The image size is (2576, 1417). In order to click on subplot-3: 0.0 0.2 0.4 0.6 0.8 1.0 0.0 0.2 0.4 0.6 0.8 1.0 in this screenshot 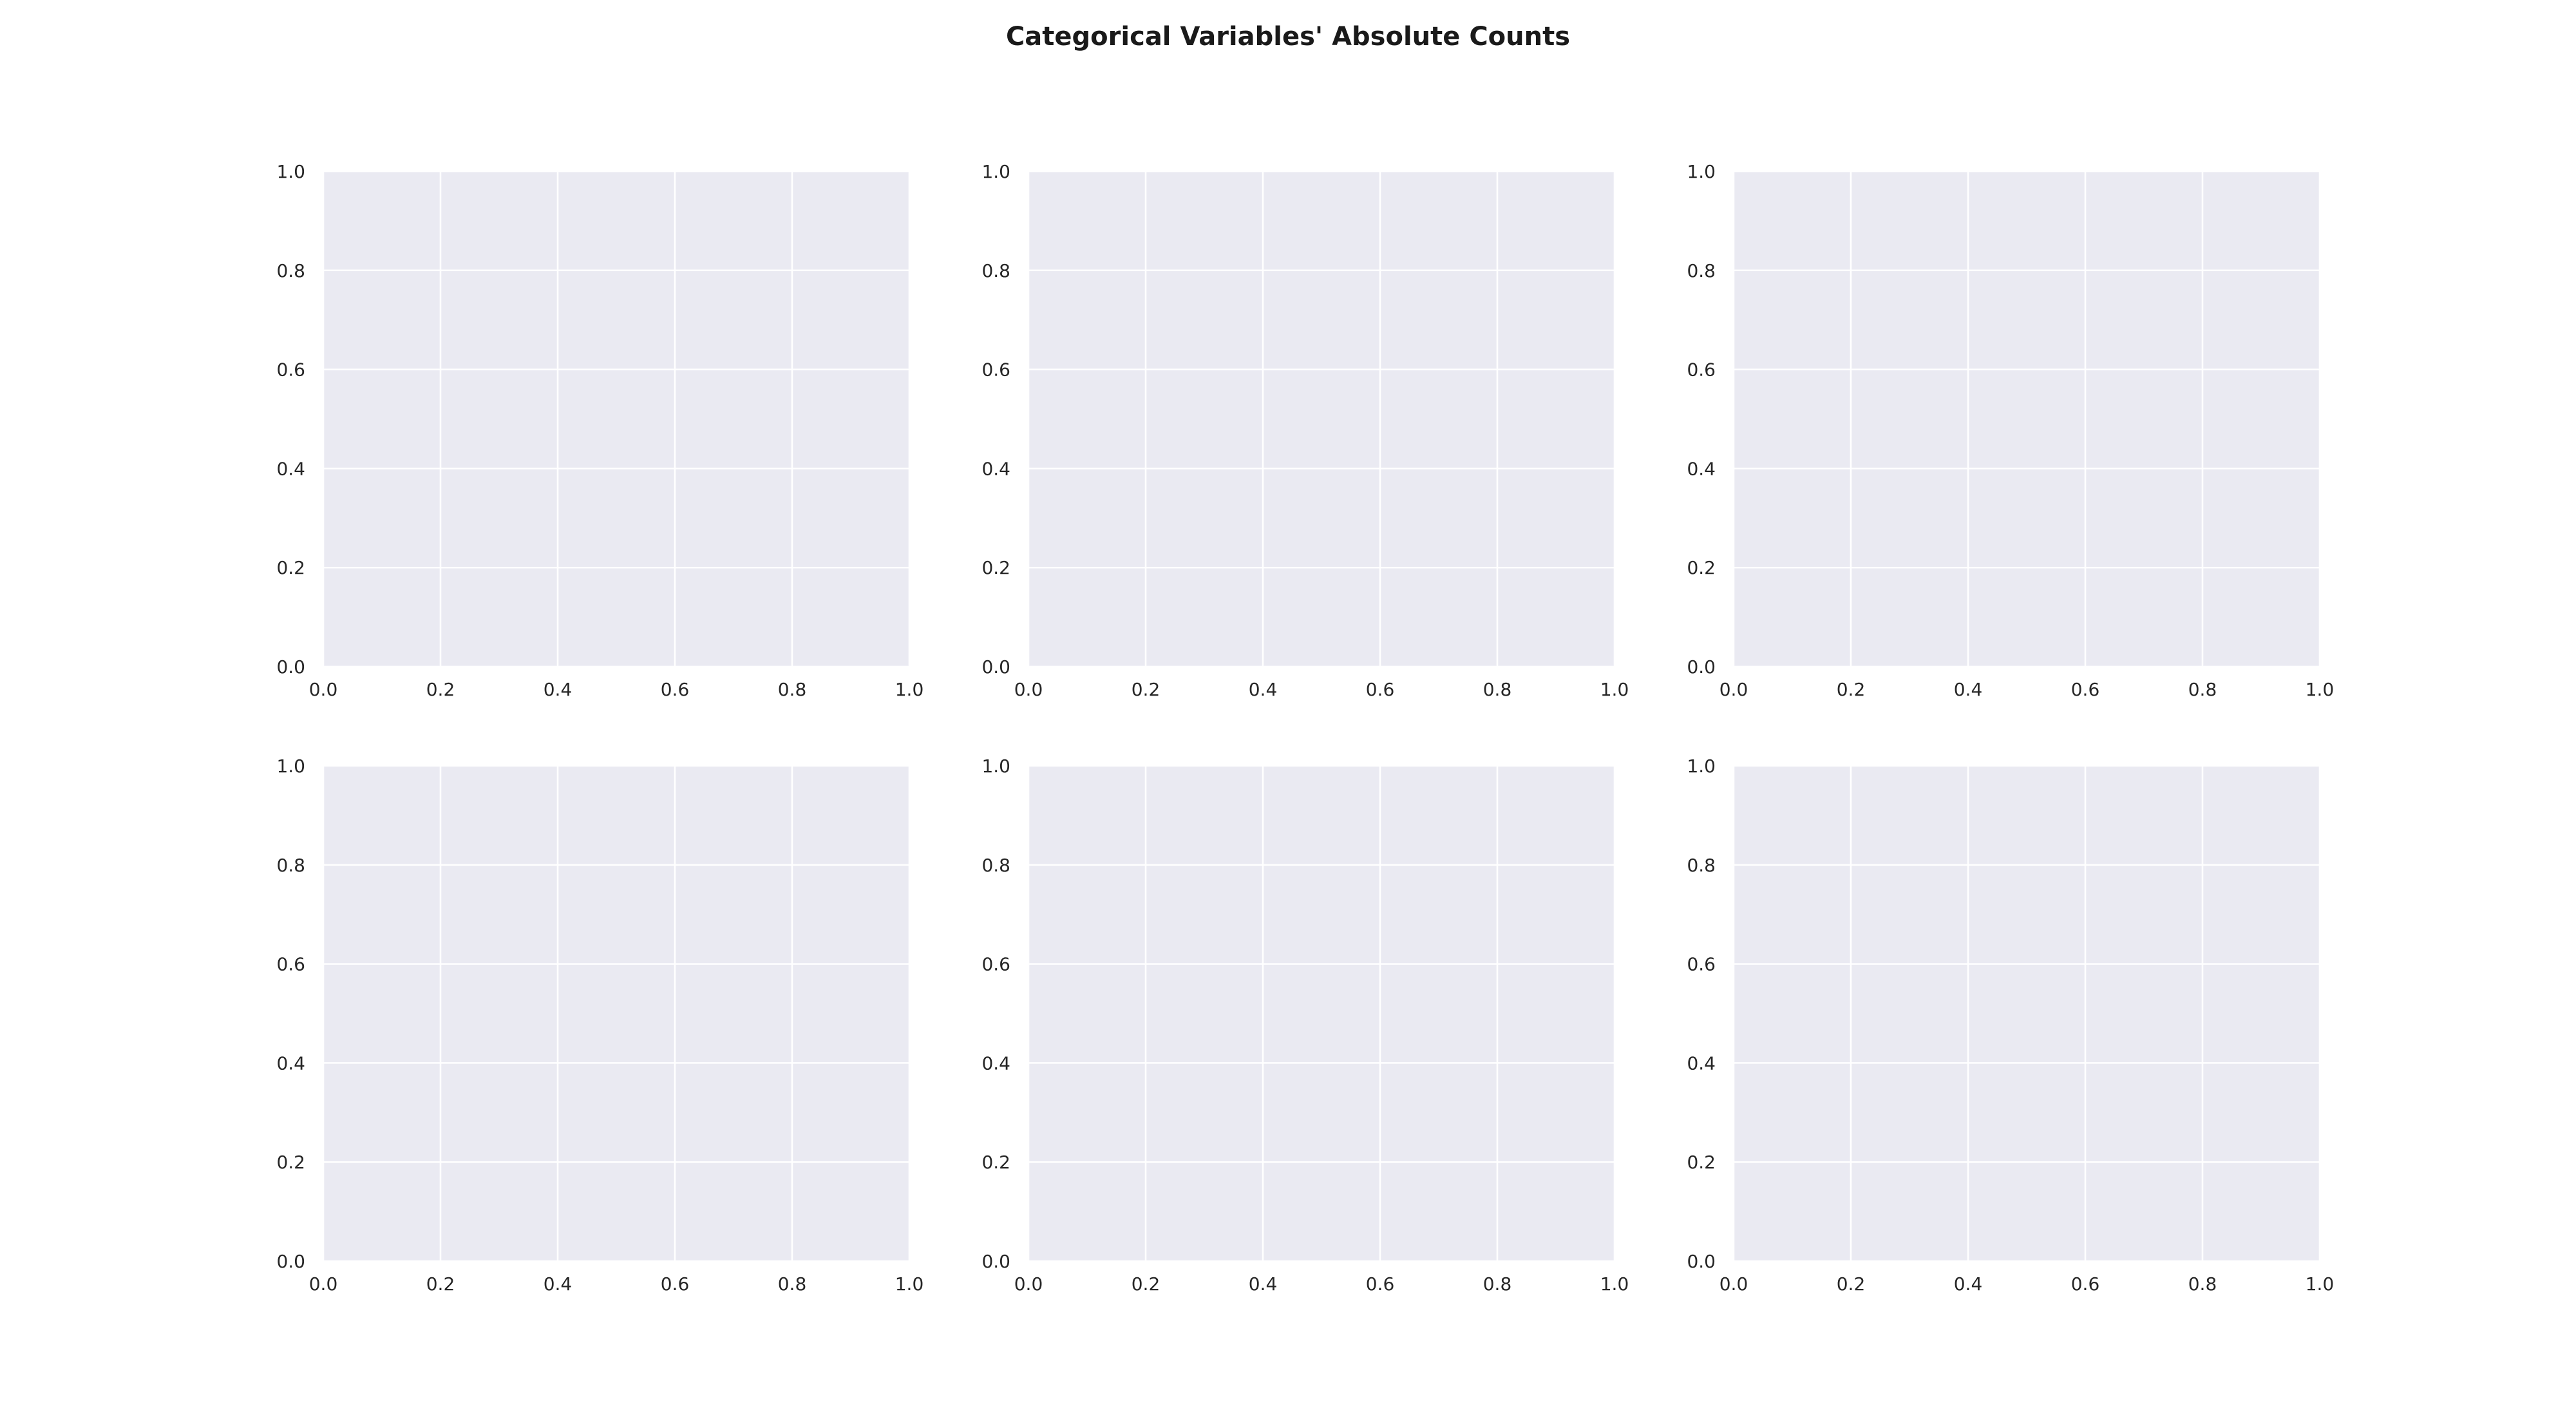, I will do `click(2010, 430)`.